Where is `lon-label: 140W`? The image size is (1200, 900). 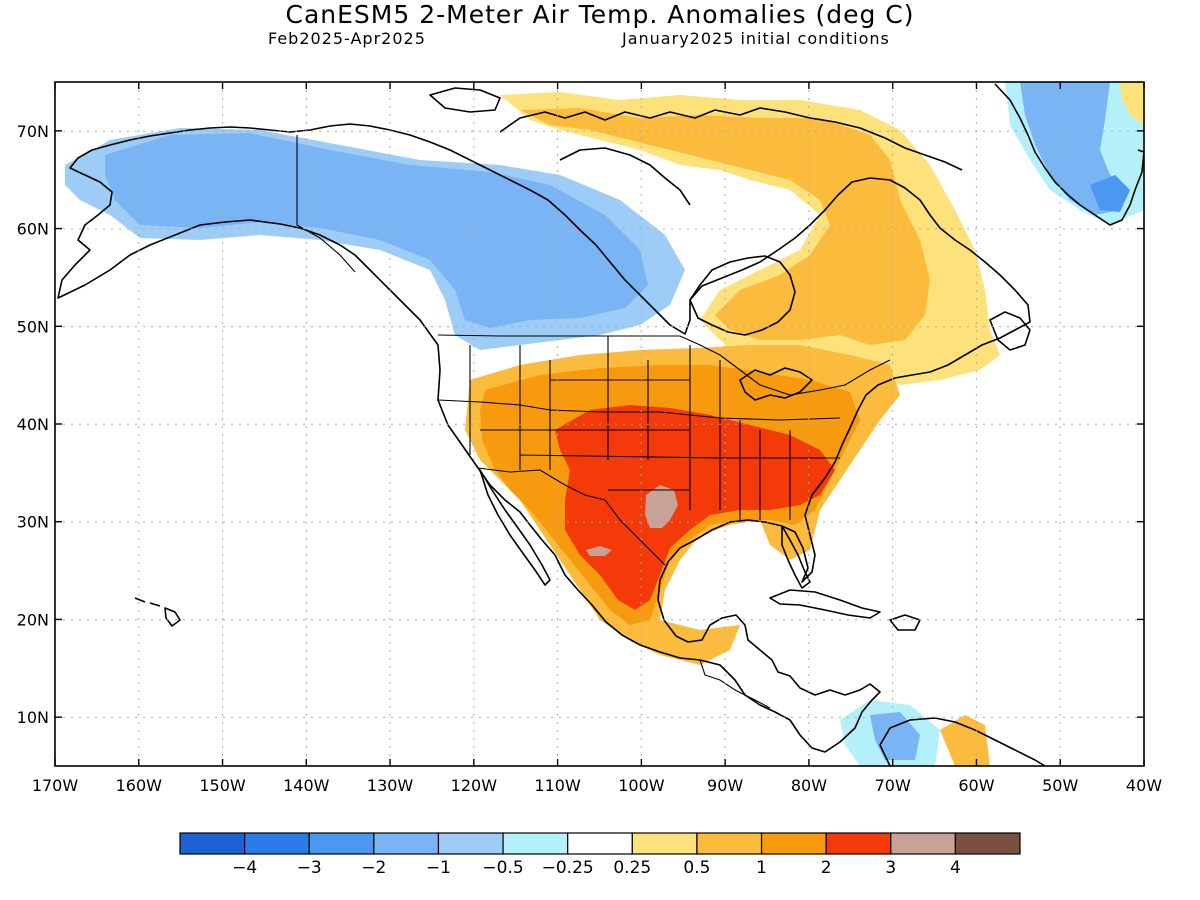
lon-label: 140W is located at coordinates (306, 785).